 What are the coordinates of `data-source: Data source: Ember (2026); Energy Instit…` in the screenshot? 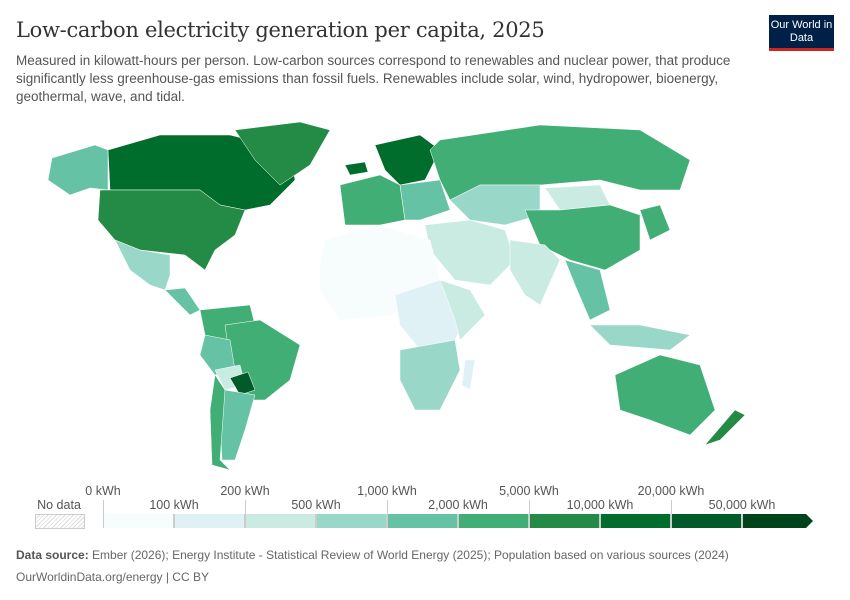 It's located at (372, 555).